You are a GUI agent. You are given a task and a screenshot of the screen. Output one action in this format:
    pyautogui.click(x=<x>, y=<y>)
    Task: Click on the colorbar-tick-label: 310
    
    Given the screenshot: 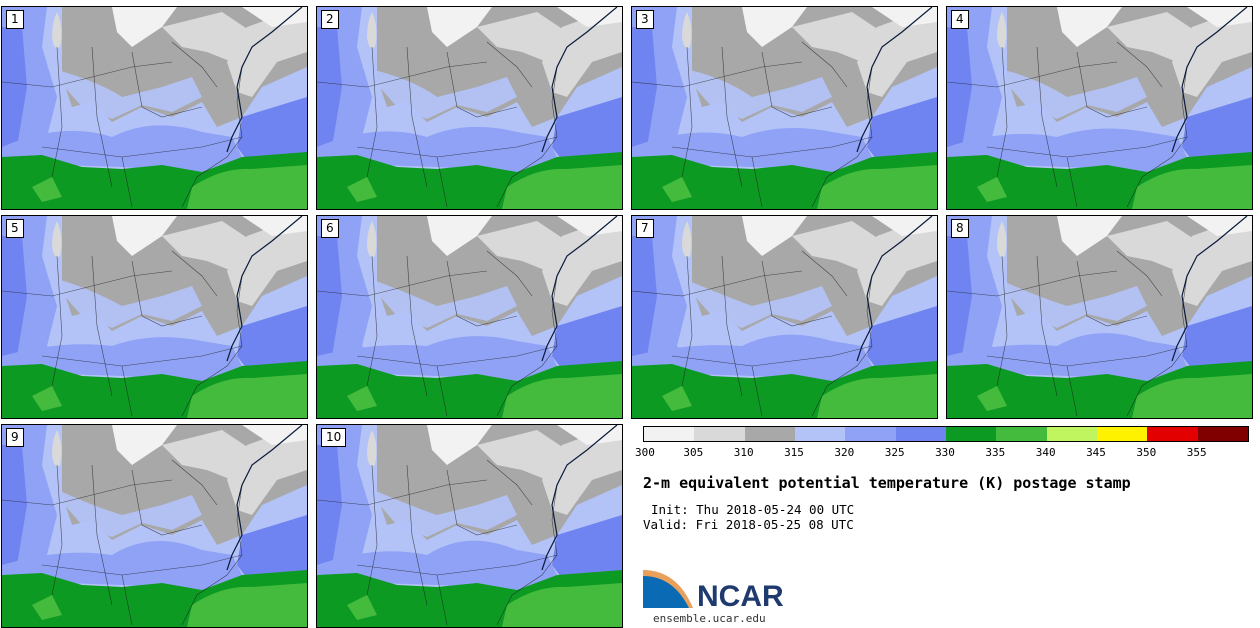 What is the action you would take?
    pyautogui.click(x=743, y=452)
    